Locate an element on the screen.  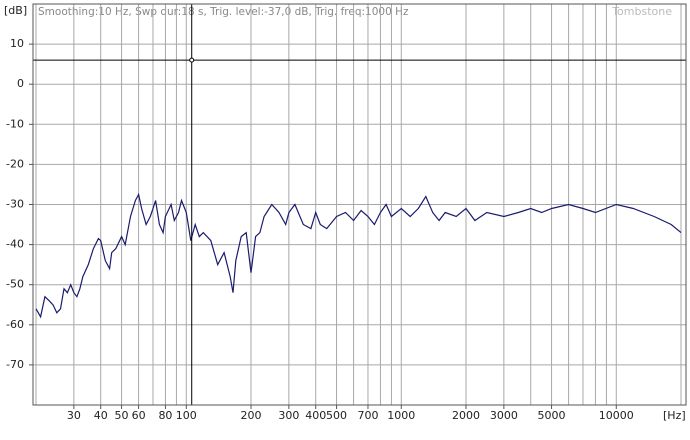
y-axis-label: [dB] is located at coordinates (15, 10).